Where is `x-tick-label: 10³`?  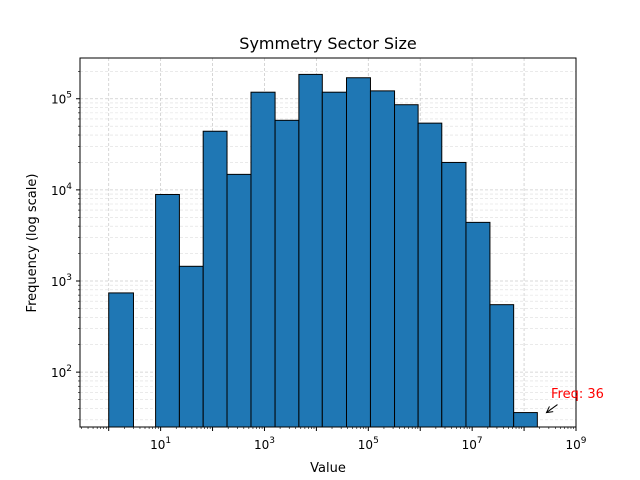
x-tick-label: 10³ is located at coordinates (264, 444).